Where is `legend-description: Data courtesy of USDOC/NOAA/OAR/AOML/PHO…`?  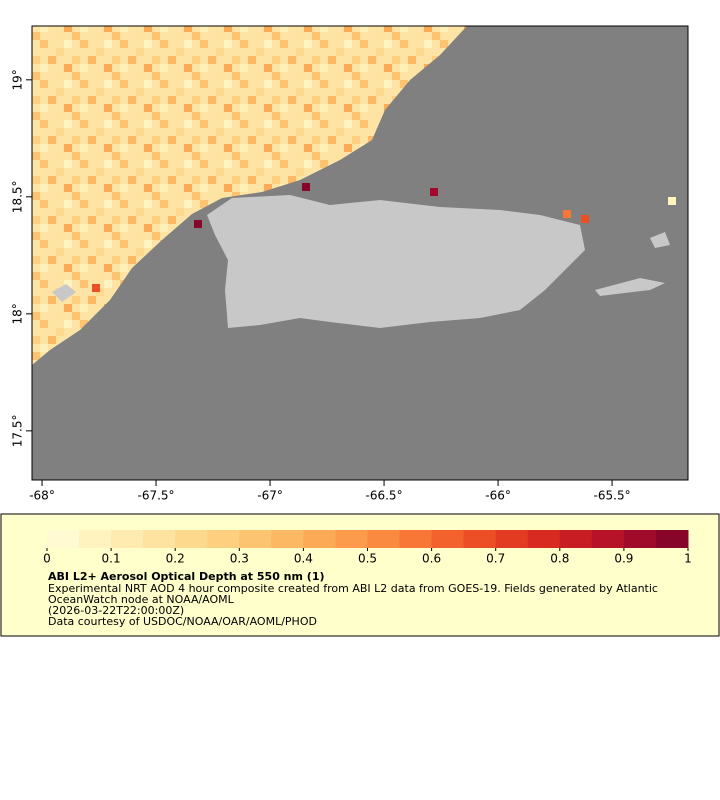
legend-description: Data courtesy of USDOC/NOAA/OAR/AOML/PHO… is located at coordinates (182, 621).